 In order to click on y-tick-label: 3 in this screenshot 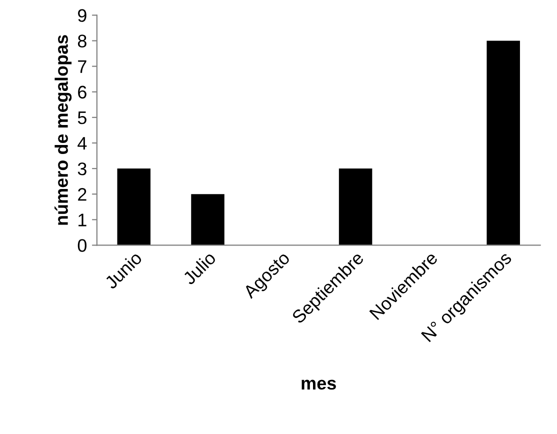, I will do `click(82, 169)`.